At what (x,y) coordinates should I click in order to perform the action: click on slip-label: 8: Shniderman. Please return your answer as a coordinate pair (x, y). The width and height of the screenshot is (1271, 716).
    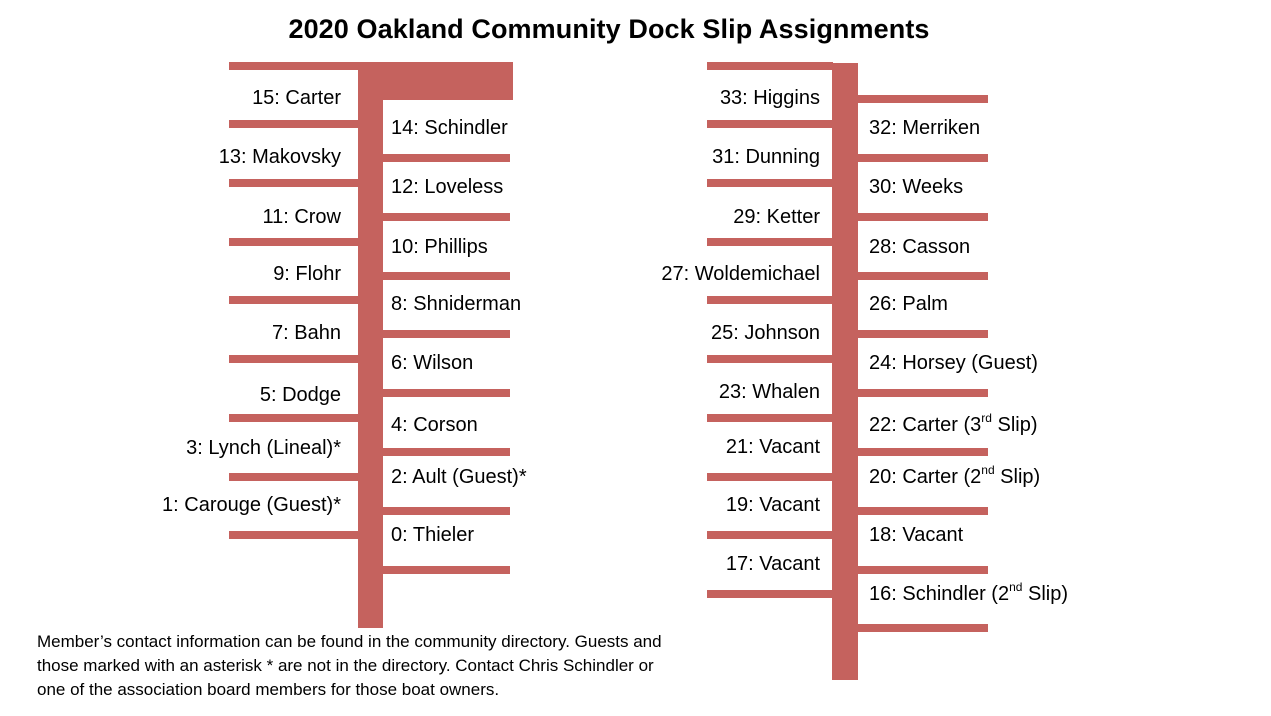
    Looking at the image, I should click on (456, 304).